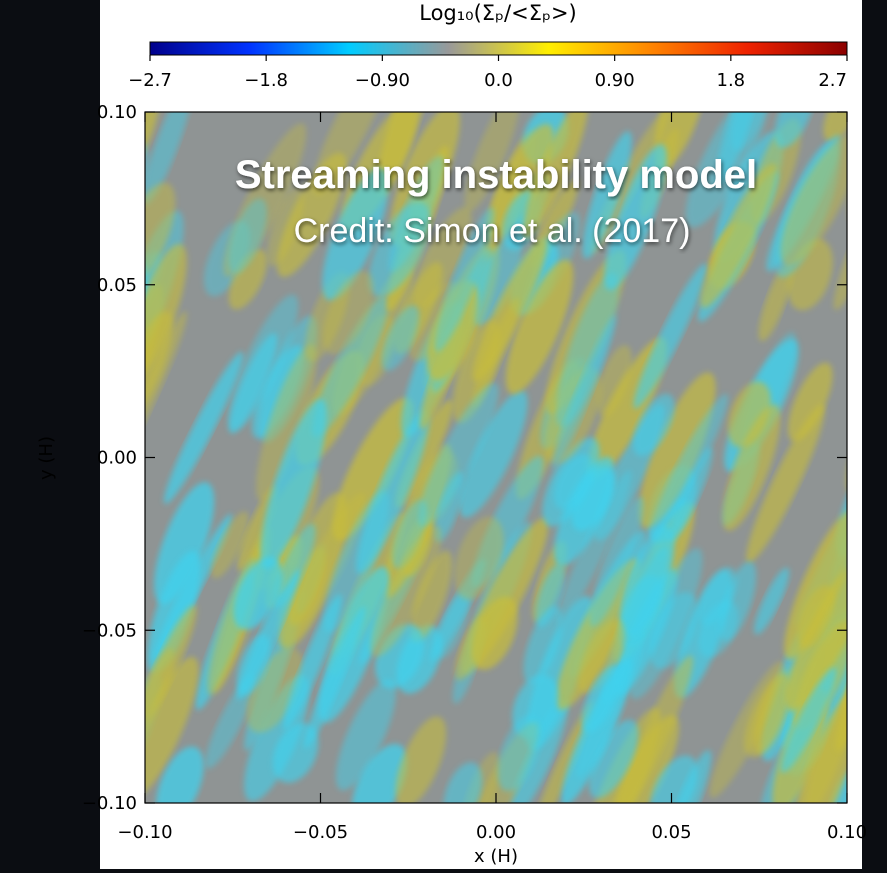  I want to click on overlay-title: Streaming instability model, so click(496, 175).